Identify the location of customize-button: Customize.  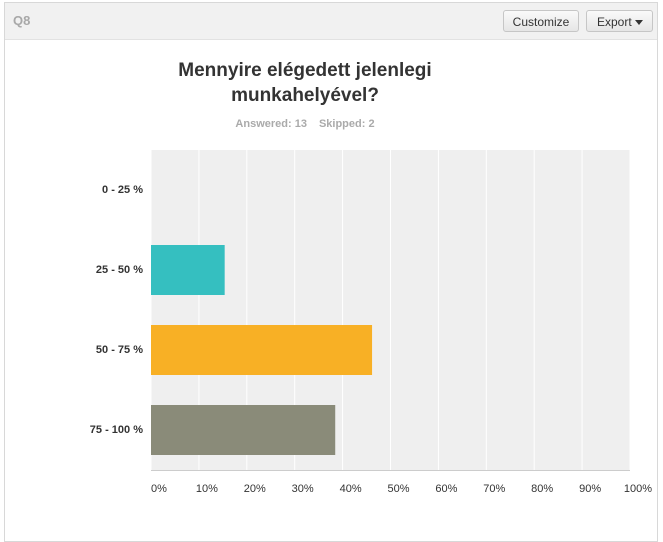
(541, 21).